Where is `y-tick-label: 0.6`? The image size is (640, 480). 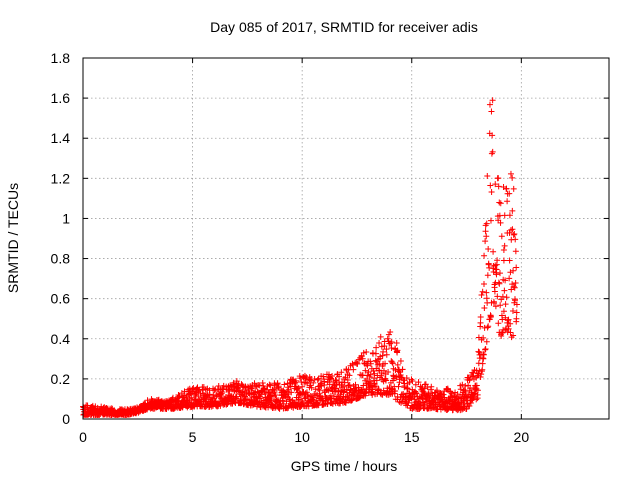
y-tick-label: 0.6 is located at coordinates (61, 299).